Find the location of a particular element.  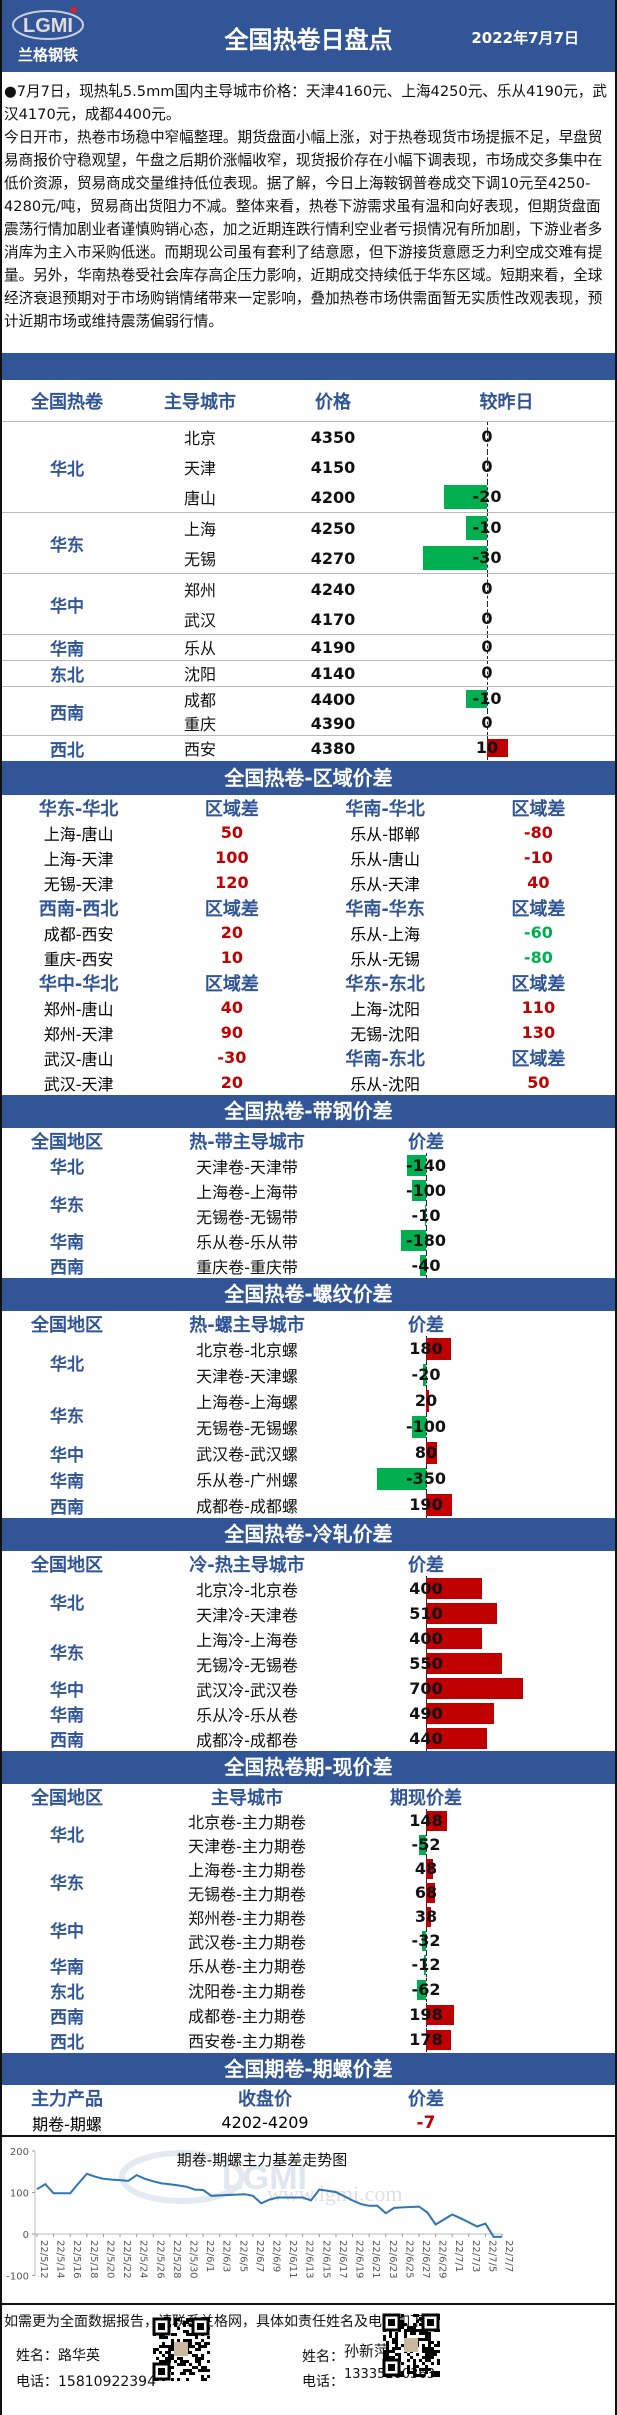

spread-cell: 190 is located at coordinates (488, 1505).